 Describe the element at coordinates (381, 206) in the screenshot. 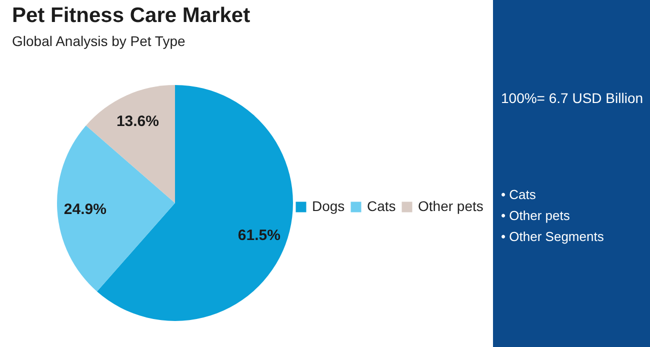

I see `legend-label: Cats` at that location.